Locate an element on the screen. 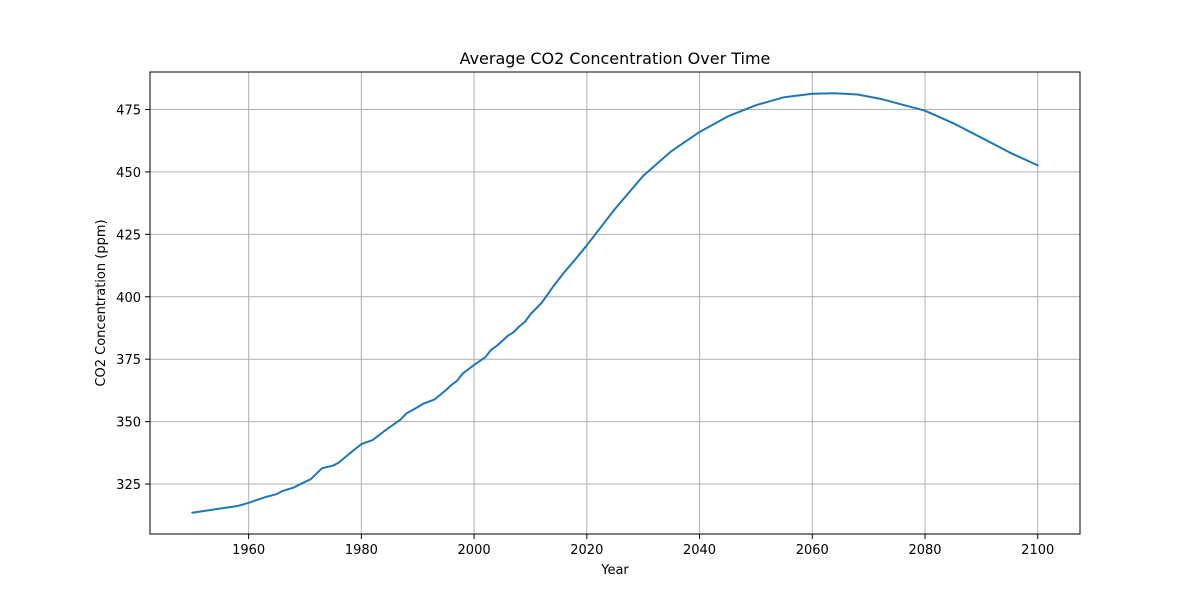 Image resolution: width=1200 pixels, height=600 pixels. x-tick-label: 2000 is located at coordinates (474, 550).